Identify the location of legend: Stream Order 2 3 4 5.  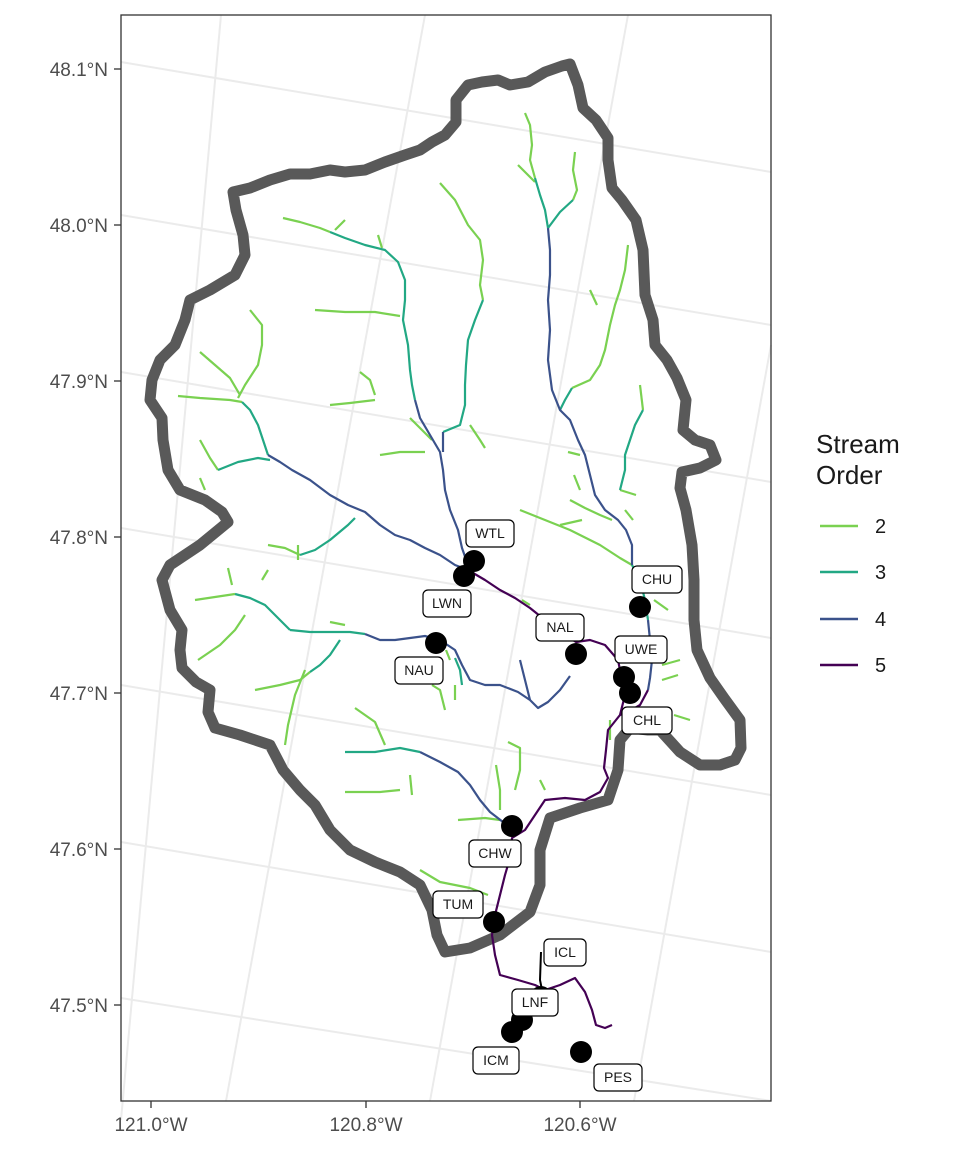
(858, 553).